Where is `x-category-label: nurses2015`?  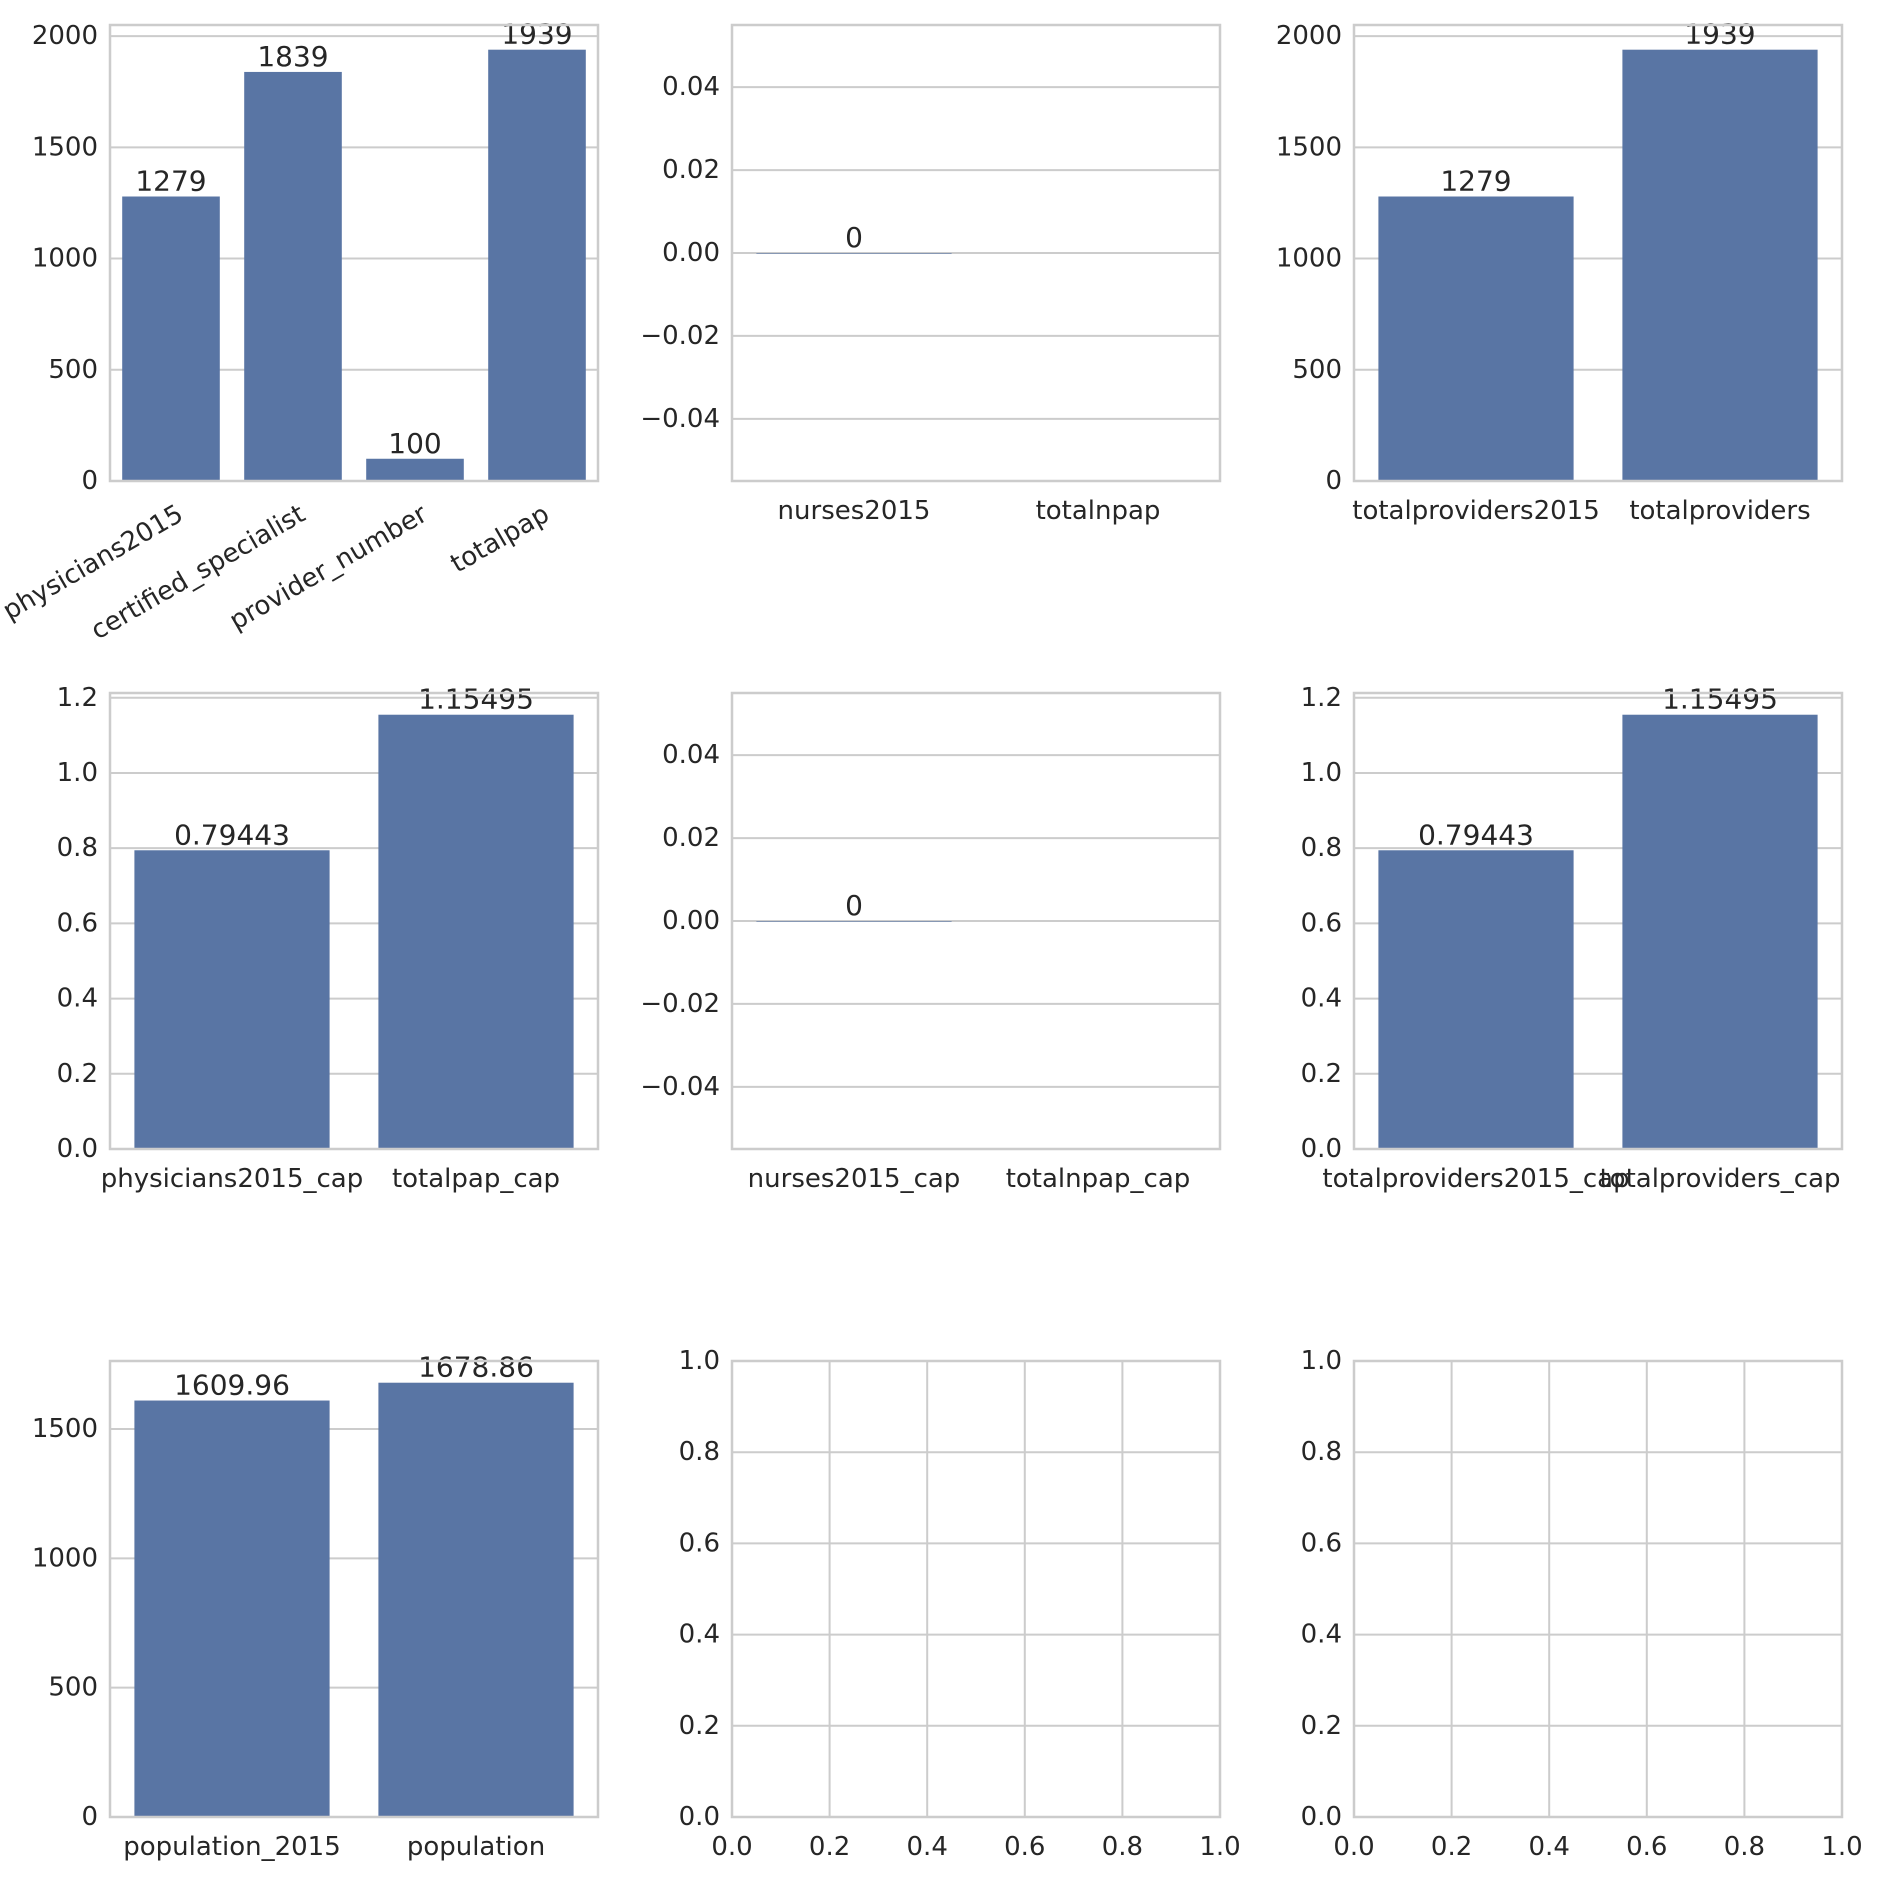
x-category-label: nurses2015 is located at coordinates (854, 511).